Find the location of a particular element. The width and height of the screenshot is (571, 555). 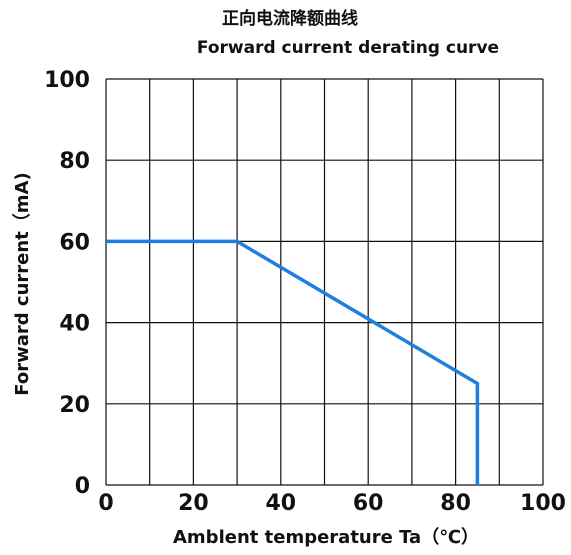

y-tick-label: 100 is located at coordinates (67, 80).